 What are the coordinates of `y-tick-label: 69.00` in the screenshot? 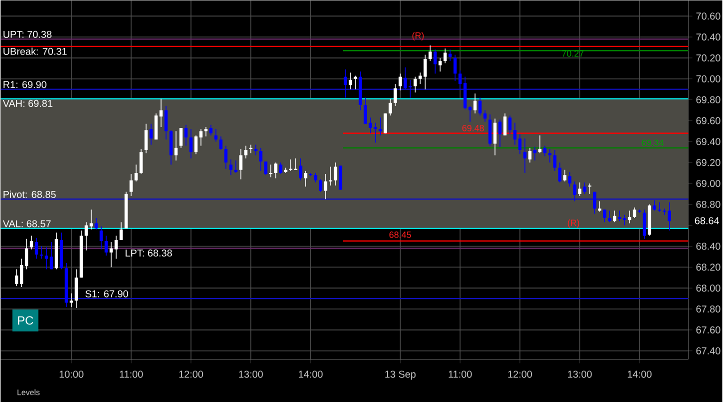 It's located at (708, 183).